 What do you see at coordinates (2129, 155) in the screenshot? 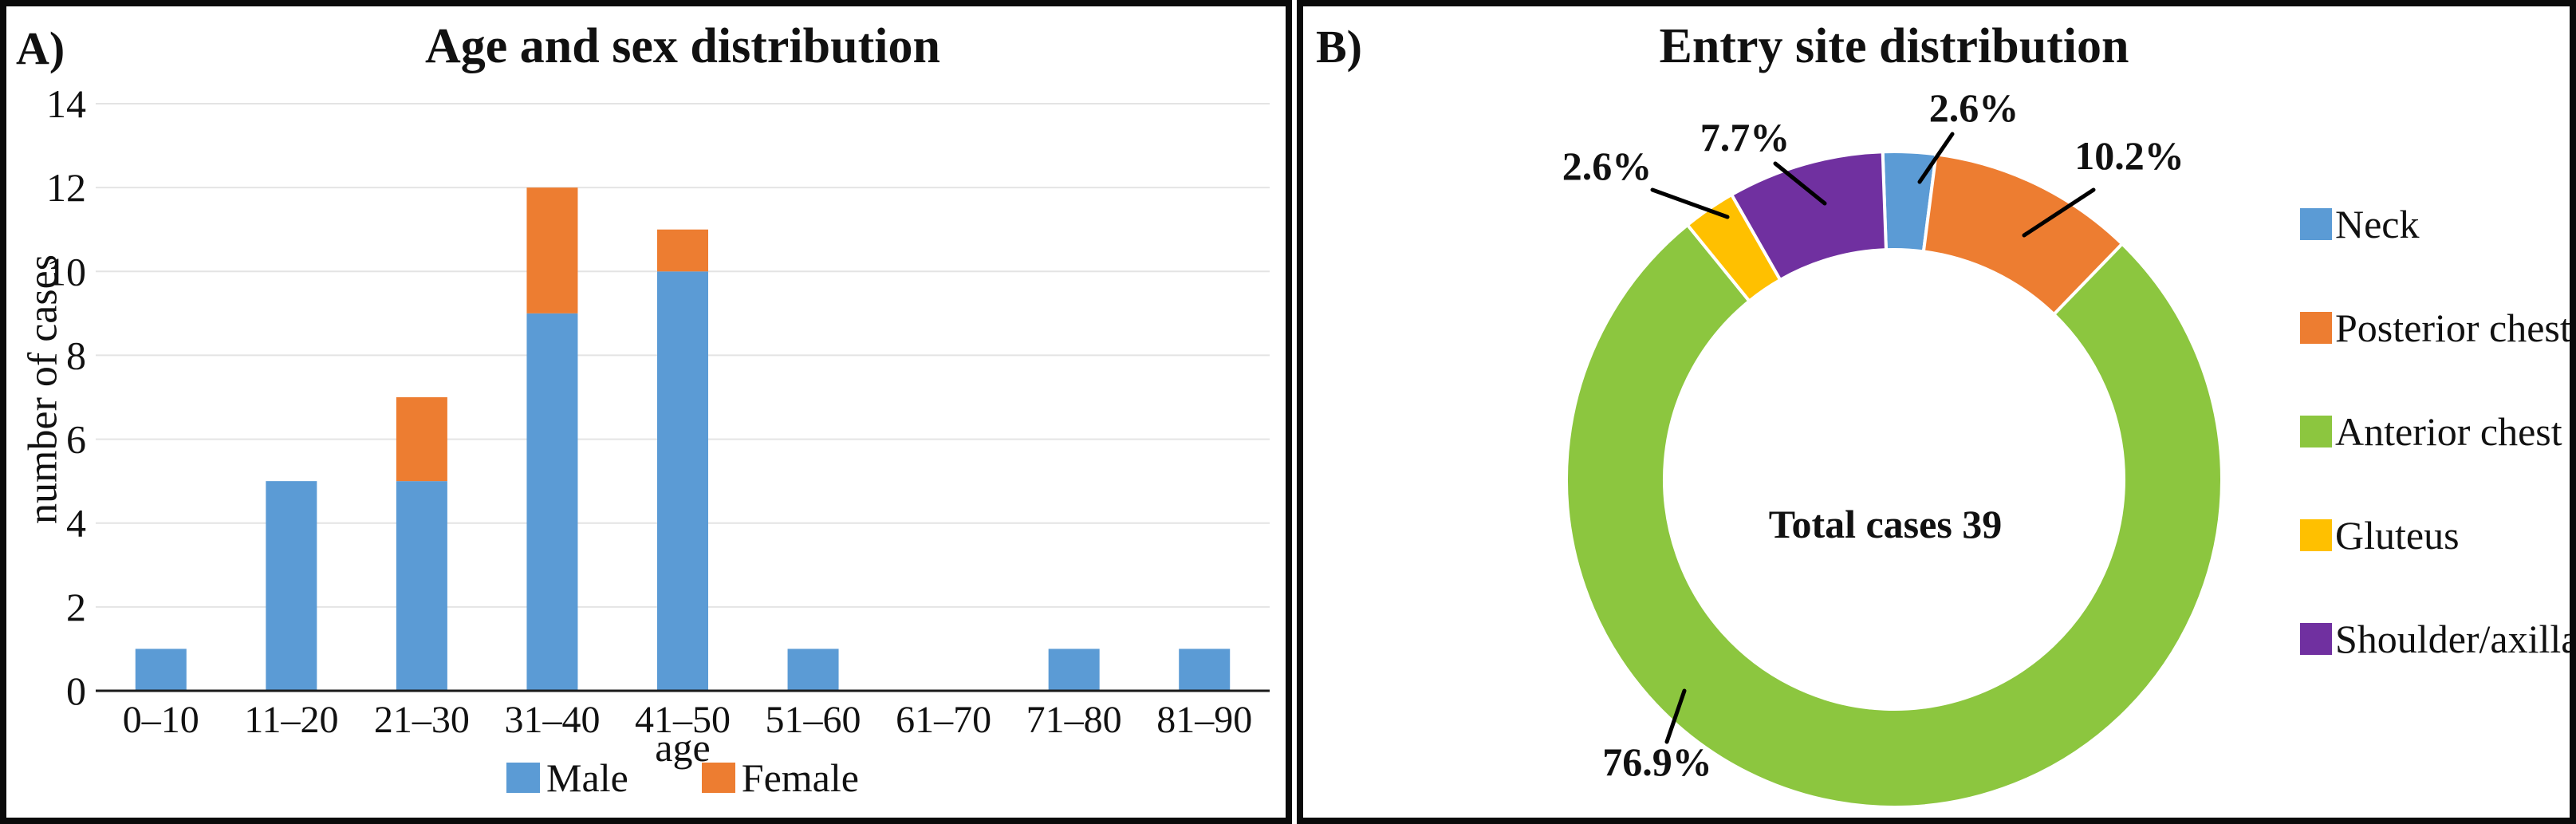
I see `pct-label-posterior-chest: 10.2%` at bounding box center [2129, 155].